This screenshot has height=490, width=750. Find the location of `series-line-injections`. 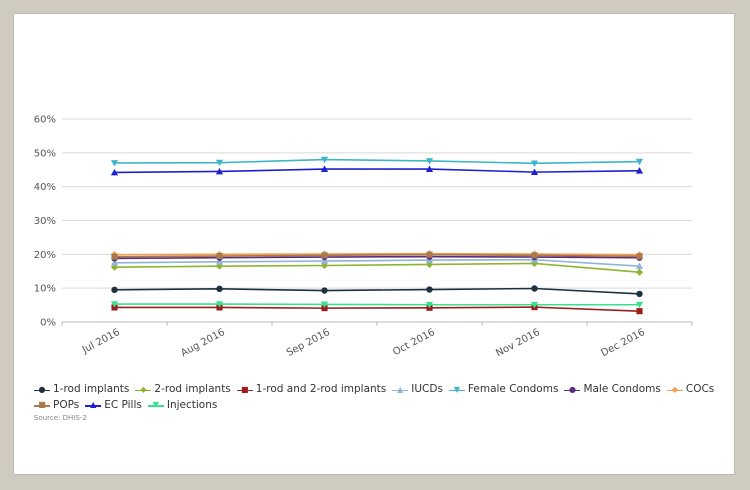

series-line-injections is located at coordinates (377, 304).